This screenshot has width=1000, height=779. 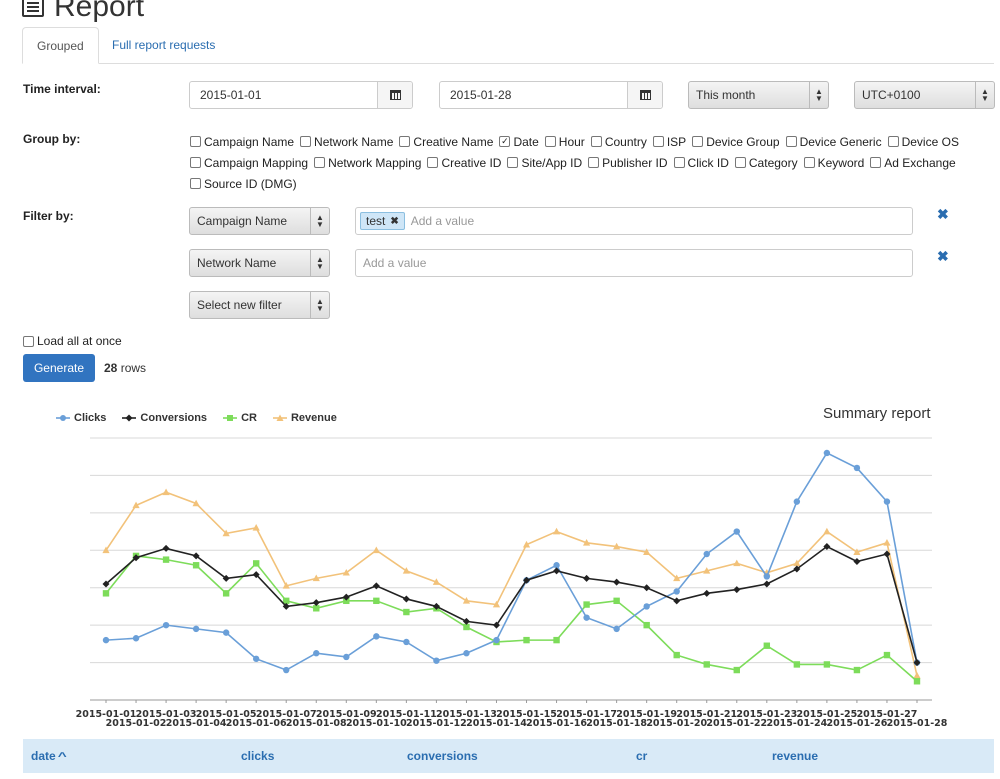 I want to click on group-by-option: Keyword, so click(x=833, y=163).